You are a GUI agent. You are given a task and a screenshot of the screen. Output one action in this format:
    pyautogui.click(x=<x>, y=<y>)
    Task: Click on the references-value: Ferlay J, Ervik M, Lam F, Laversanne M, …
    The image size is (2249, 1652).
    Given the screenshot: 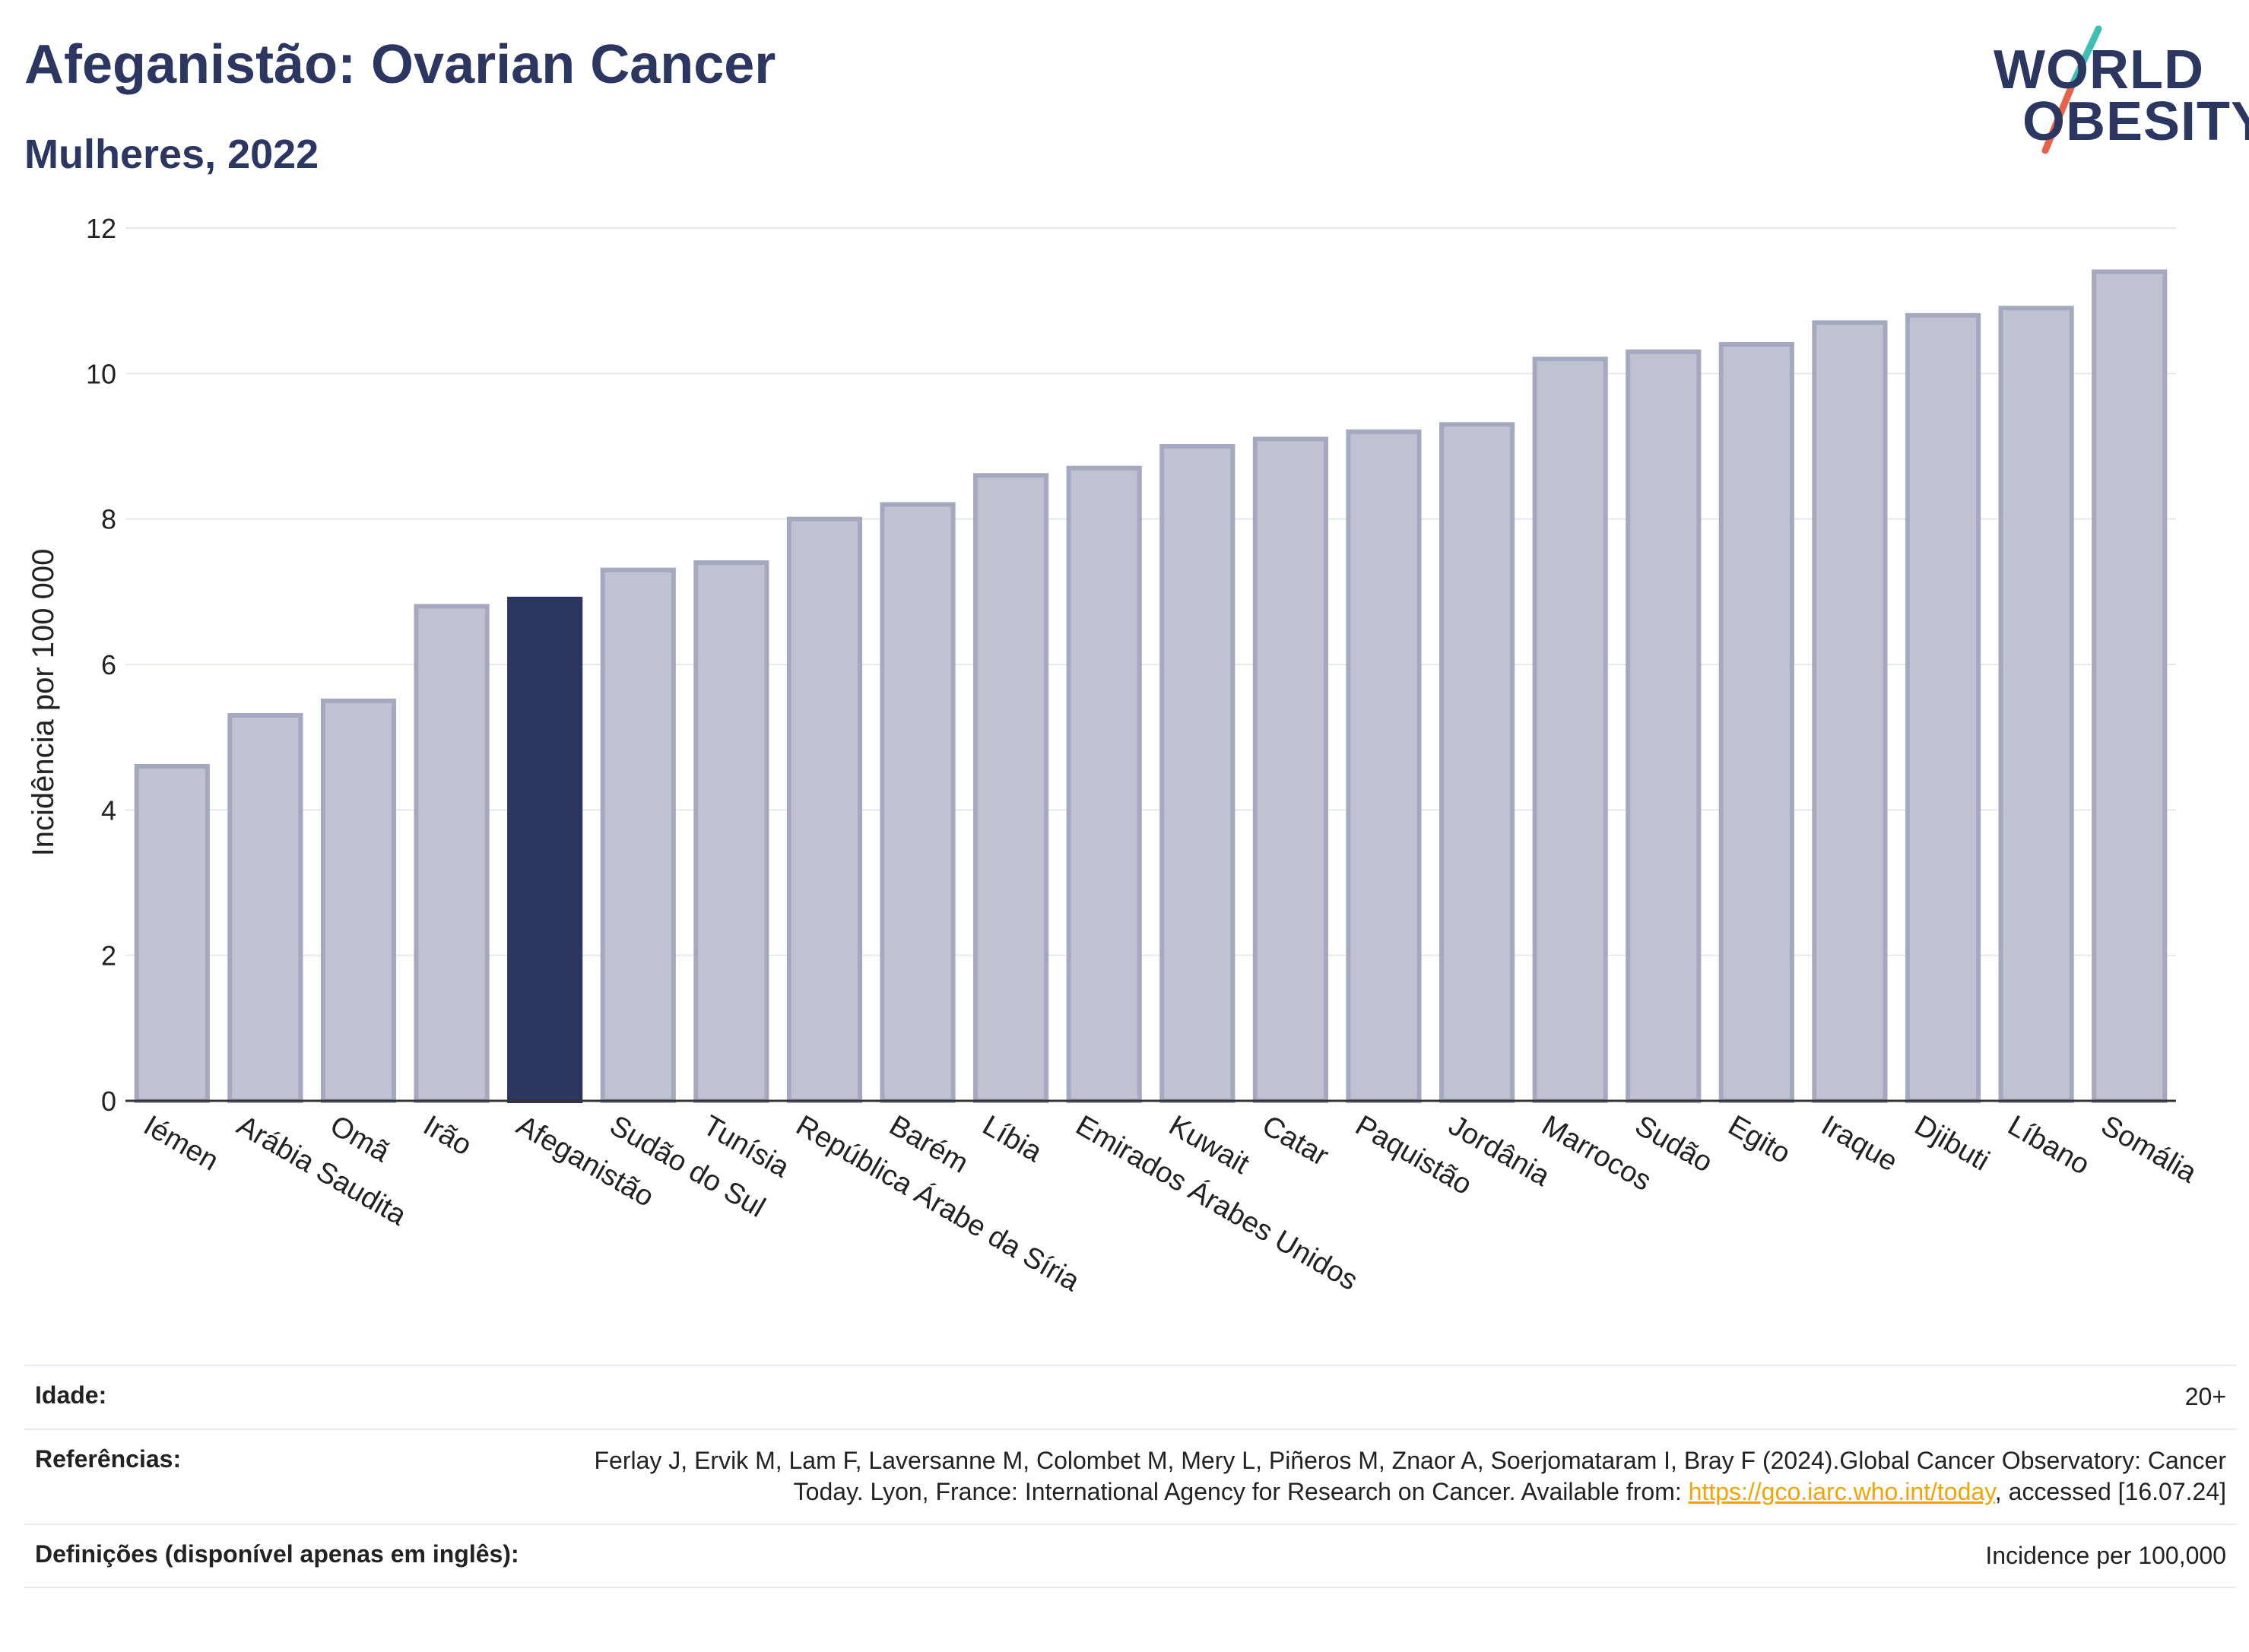 What is the action you would take?
    pyautogui.click(x=1390, y=1476)
    